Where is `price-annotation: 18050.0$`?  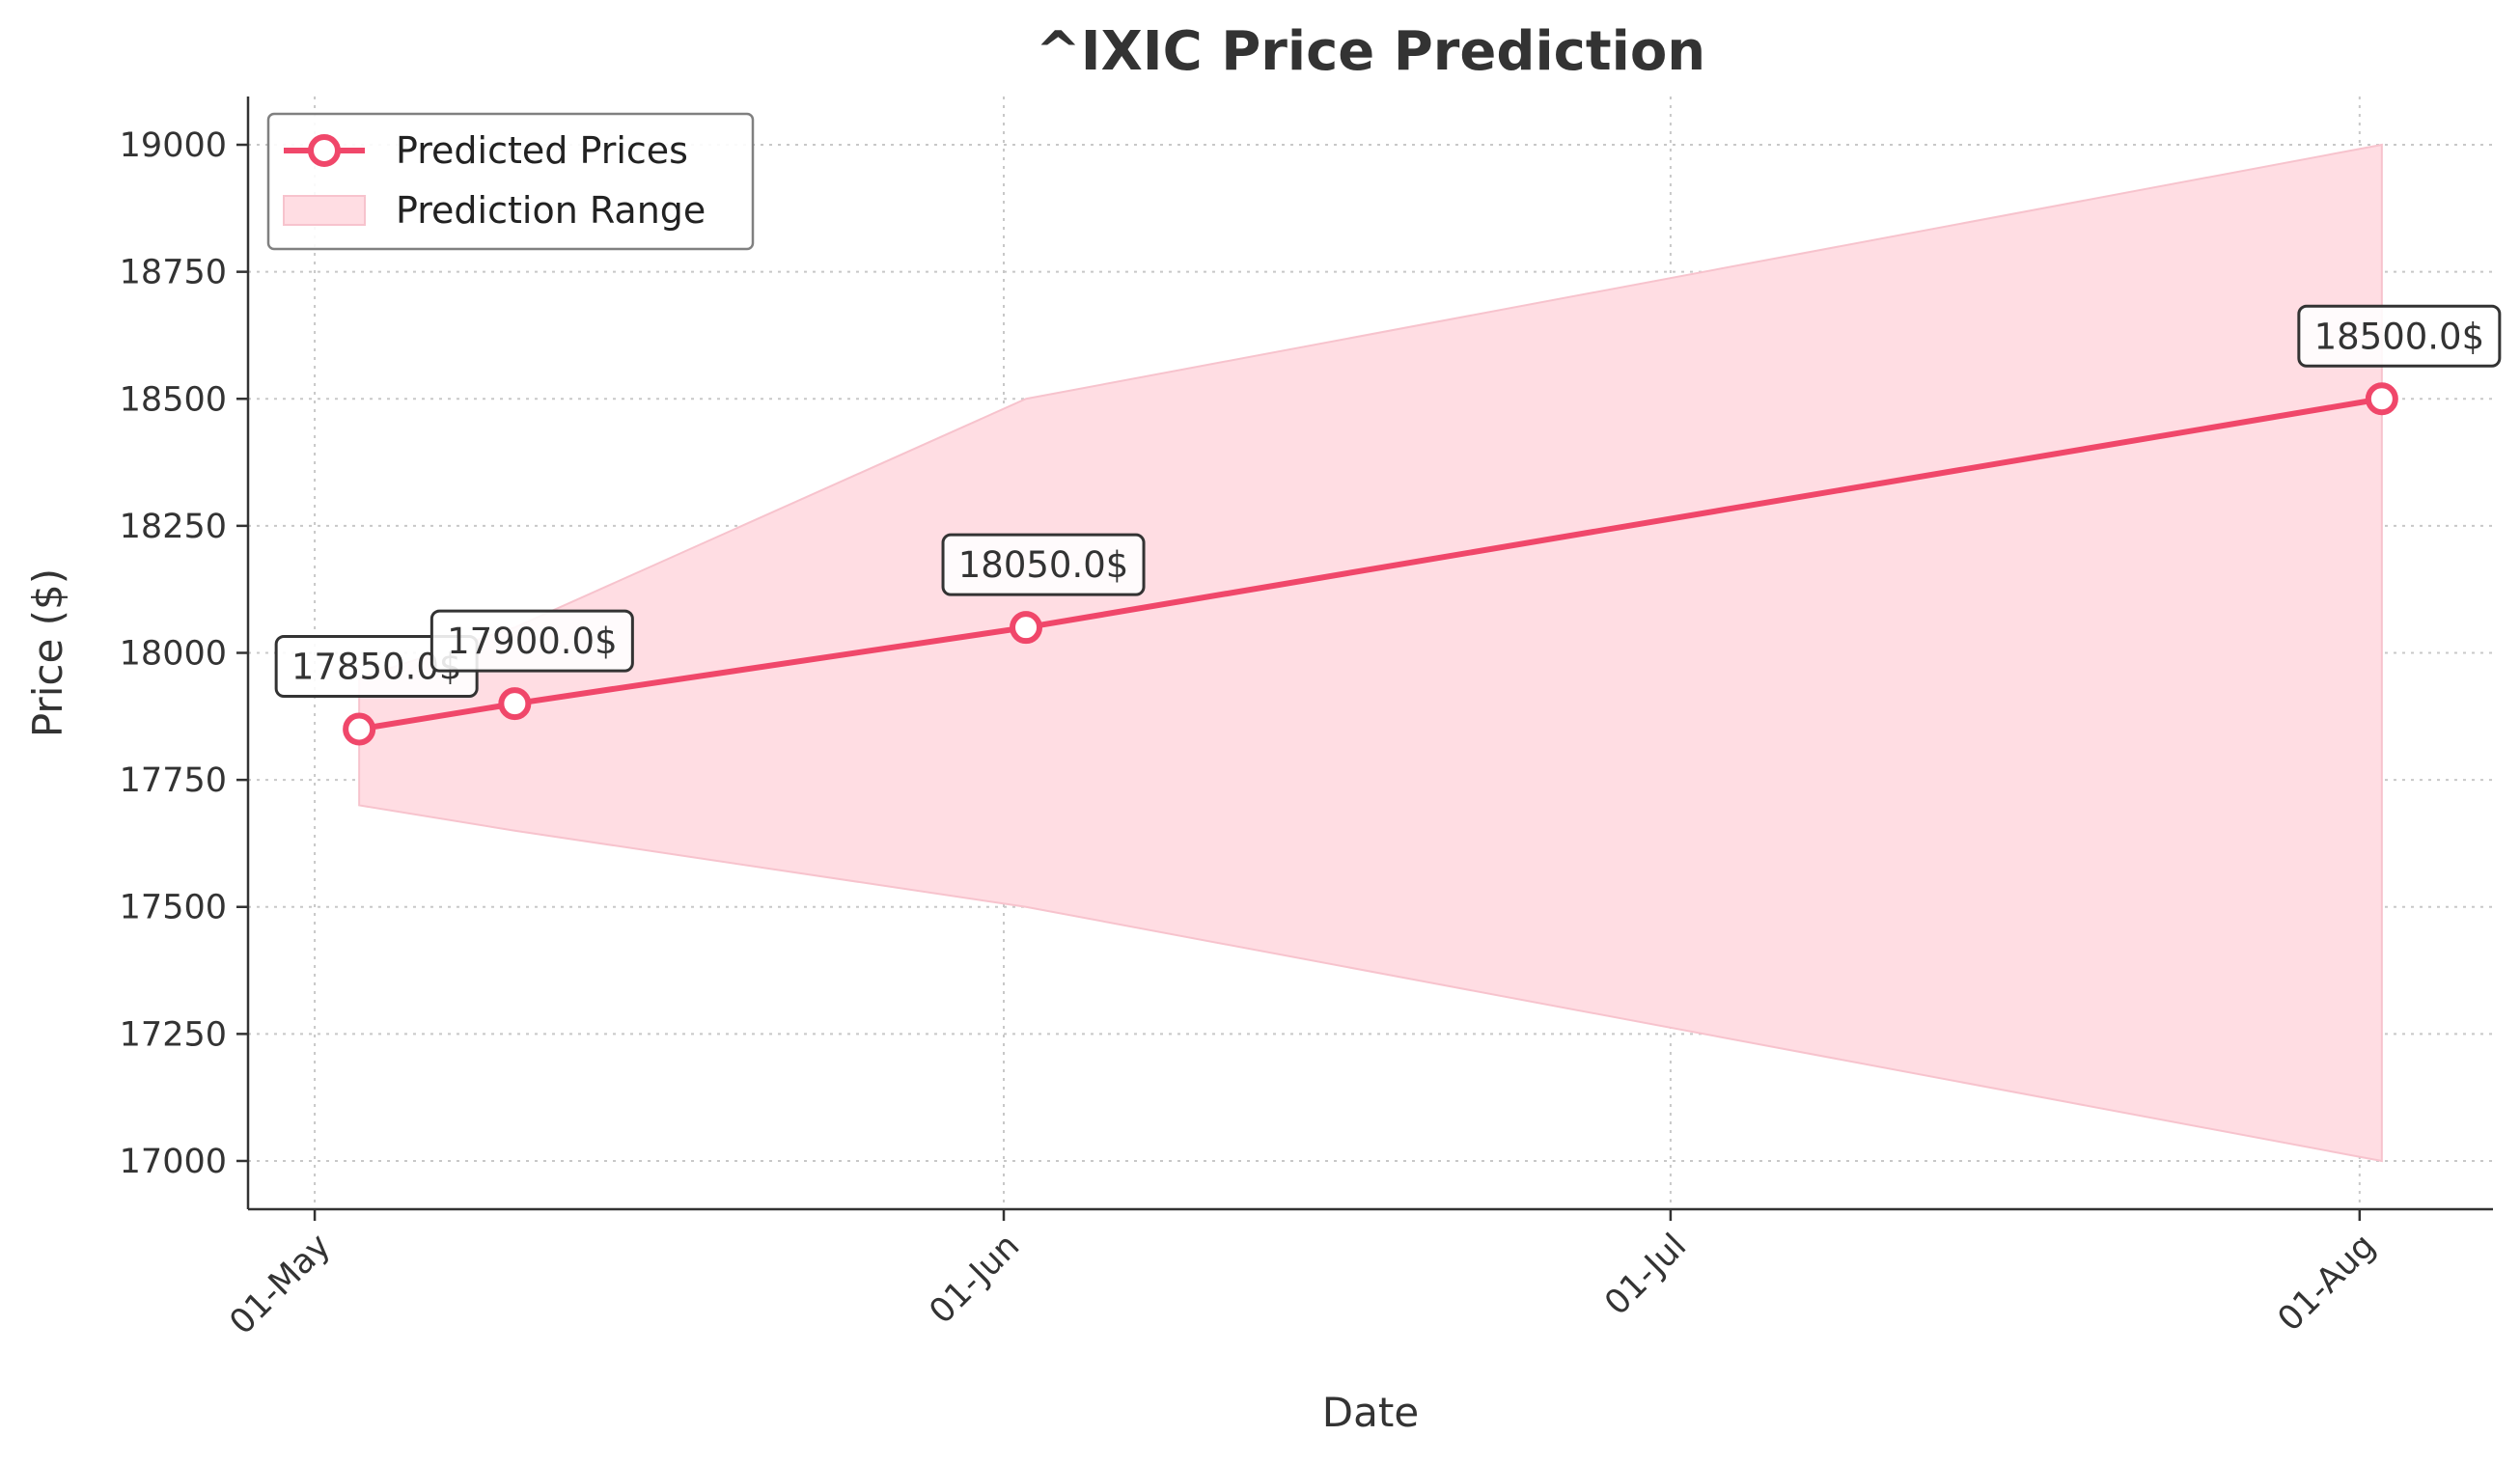 price-annotation: 18050.0$ is located at coordinates (1043, 564).